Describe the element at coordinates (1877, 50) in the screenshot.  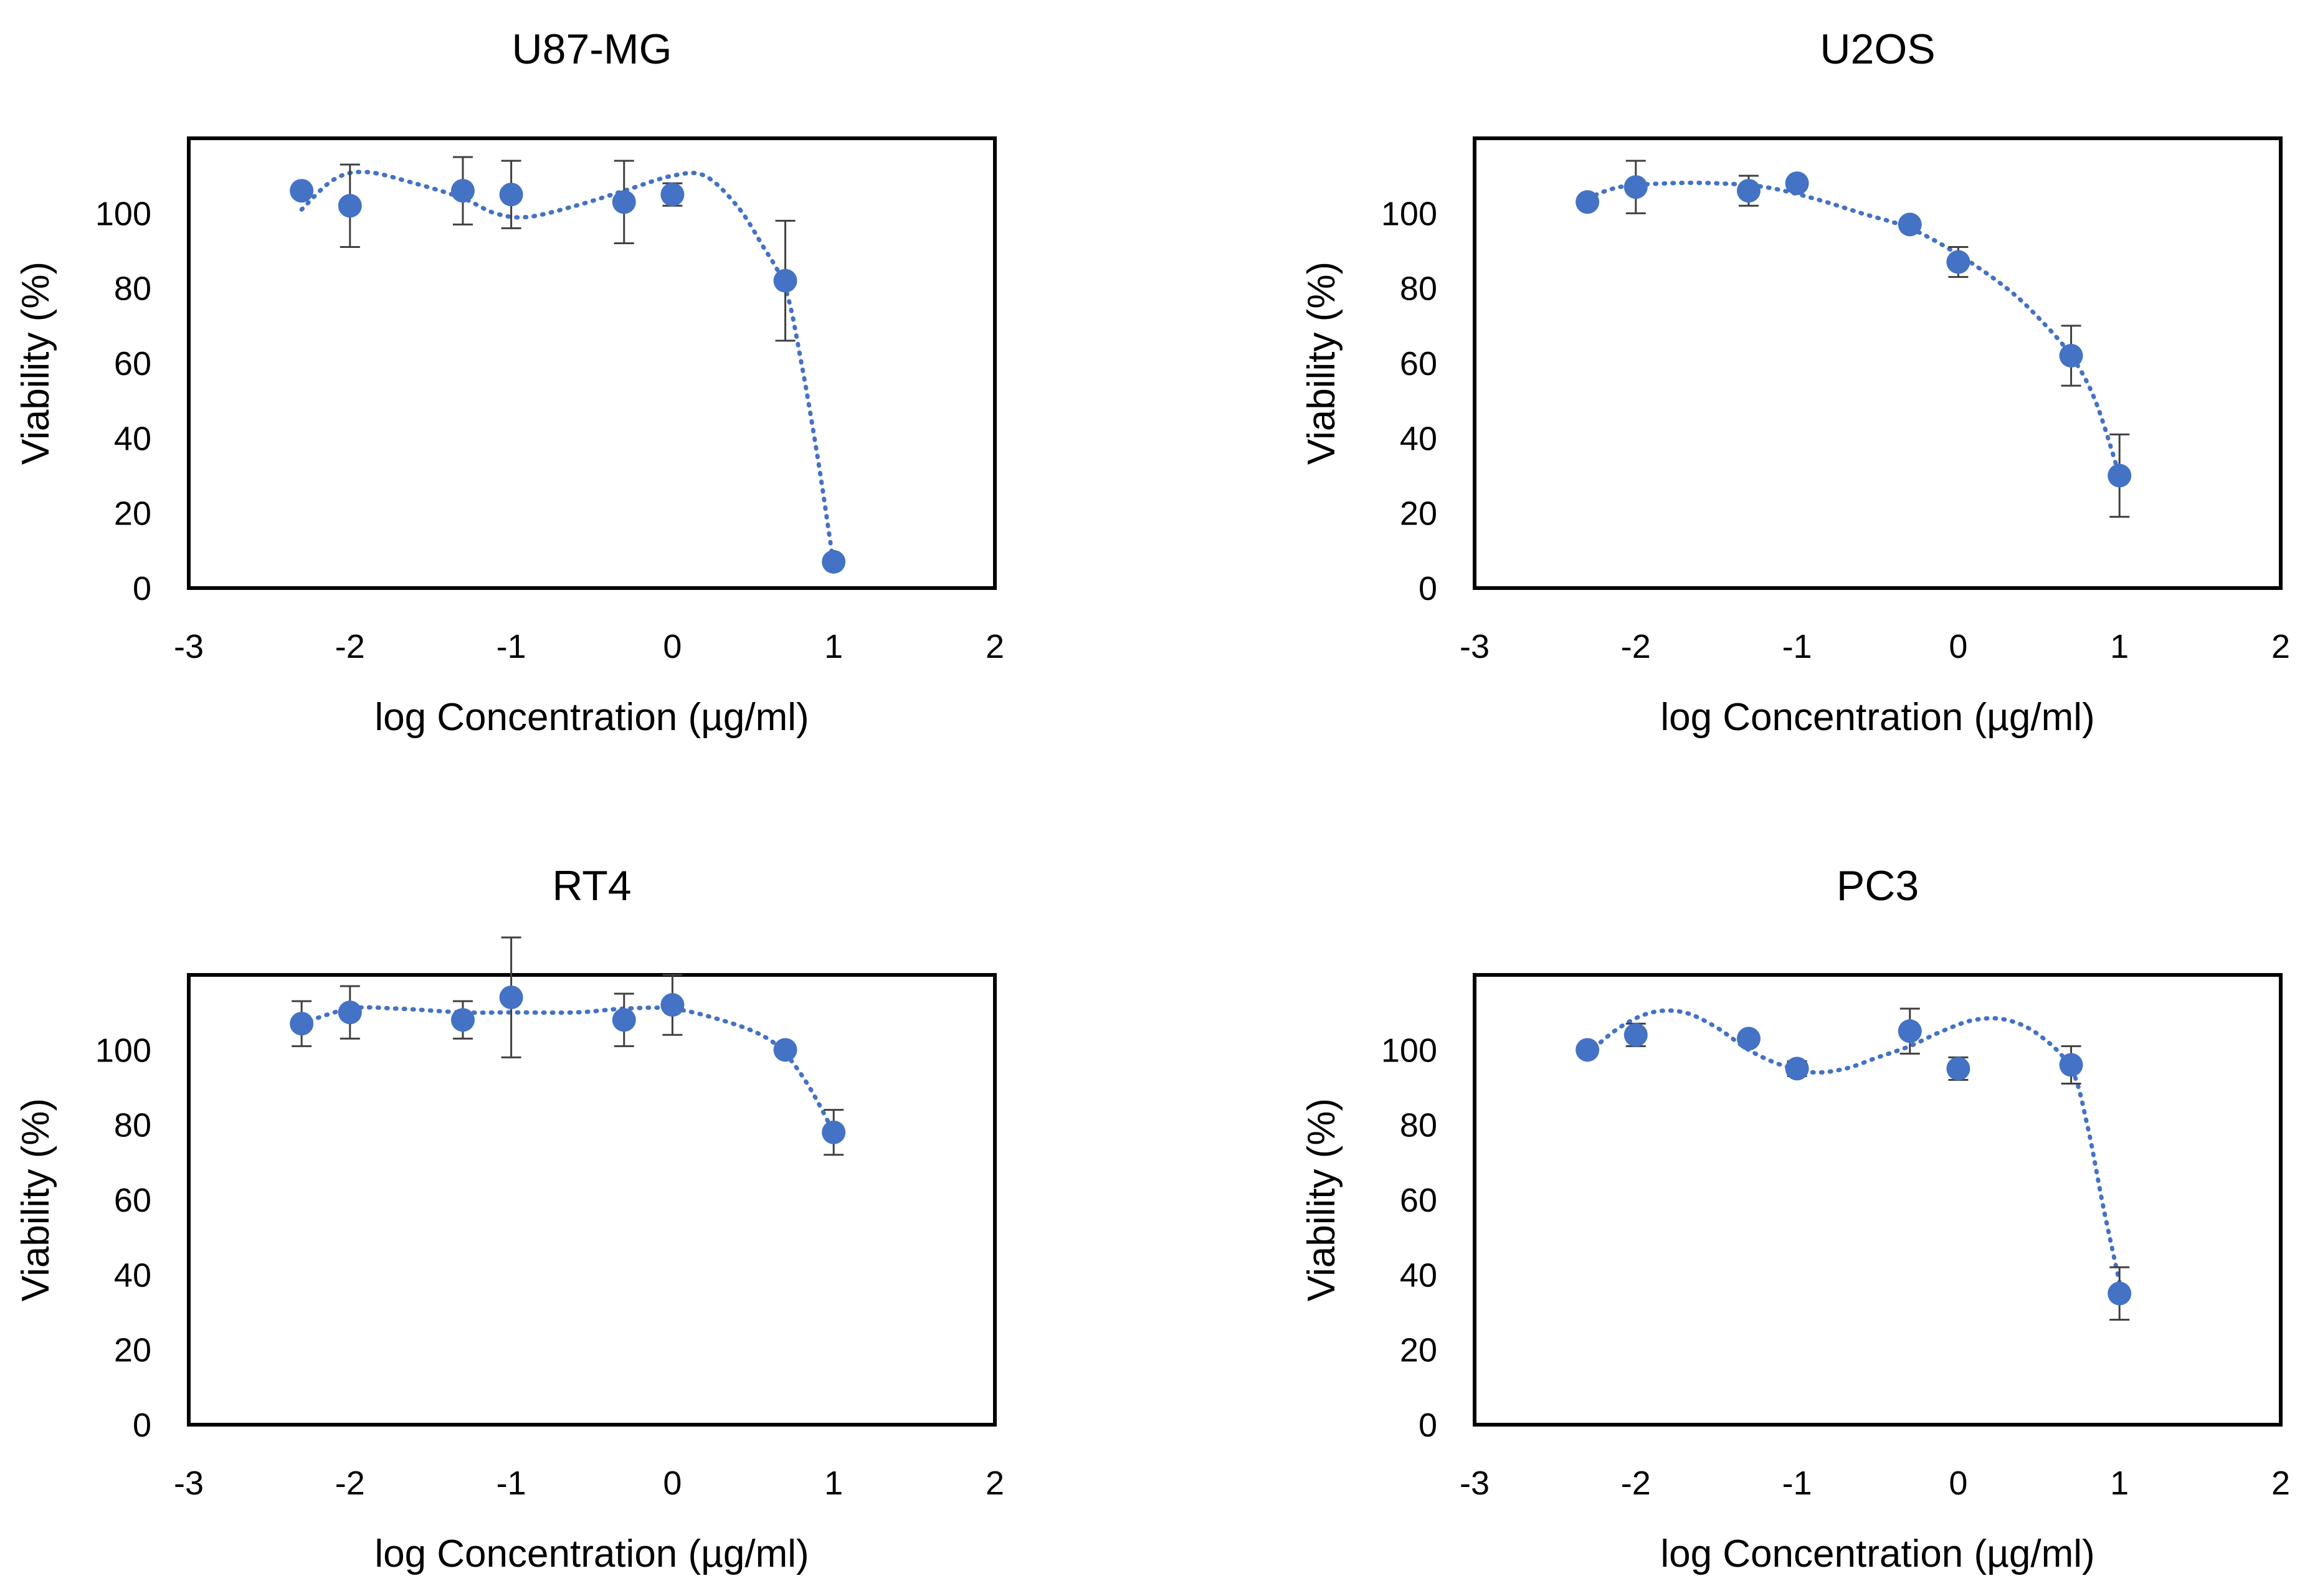
I see `chart-title: U2OS` at that location.